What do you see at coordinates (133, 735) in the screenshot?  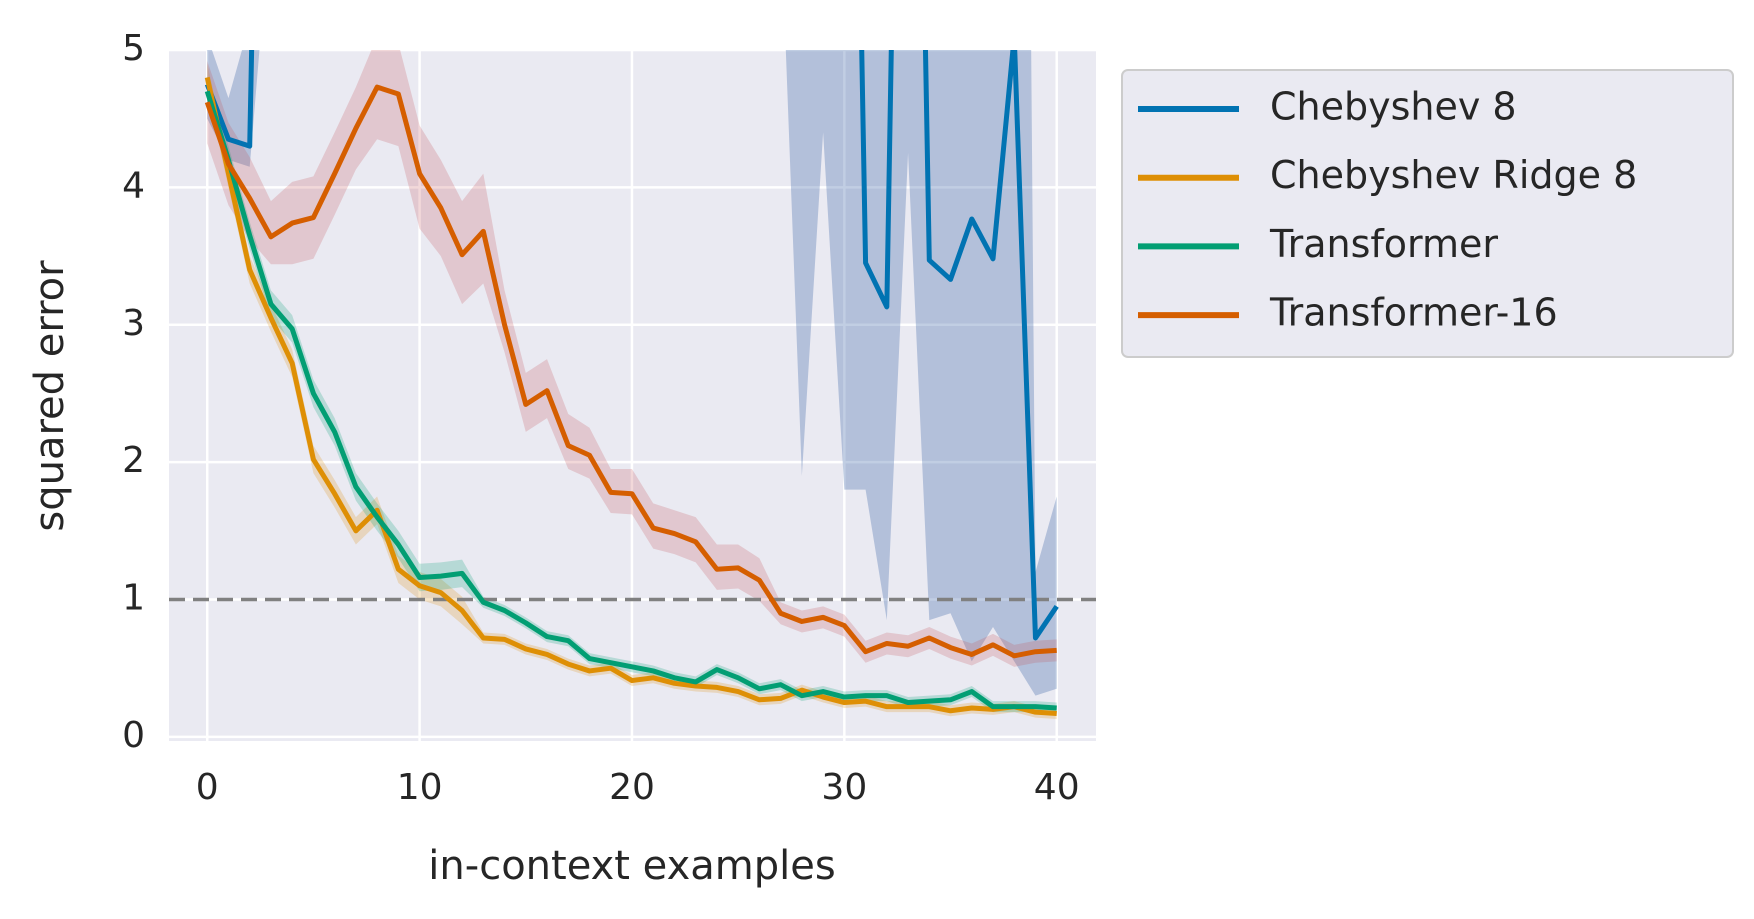 I see `y-tick-label: 0` at bounding box center [133, 735].